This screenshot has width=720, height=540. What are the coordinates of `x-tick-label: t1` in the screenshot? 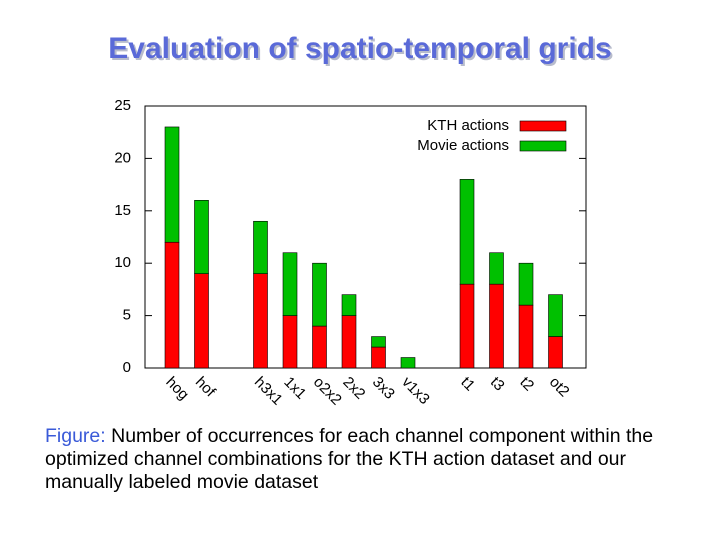 It's located at (467, 384).